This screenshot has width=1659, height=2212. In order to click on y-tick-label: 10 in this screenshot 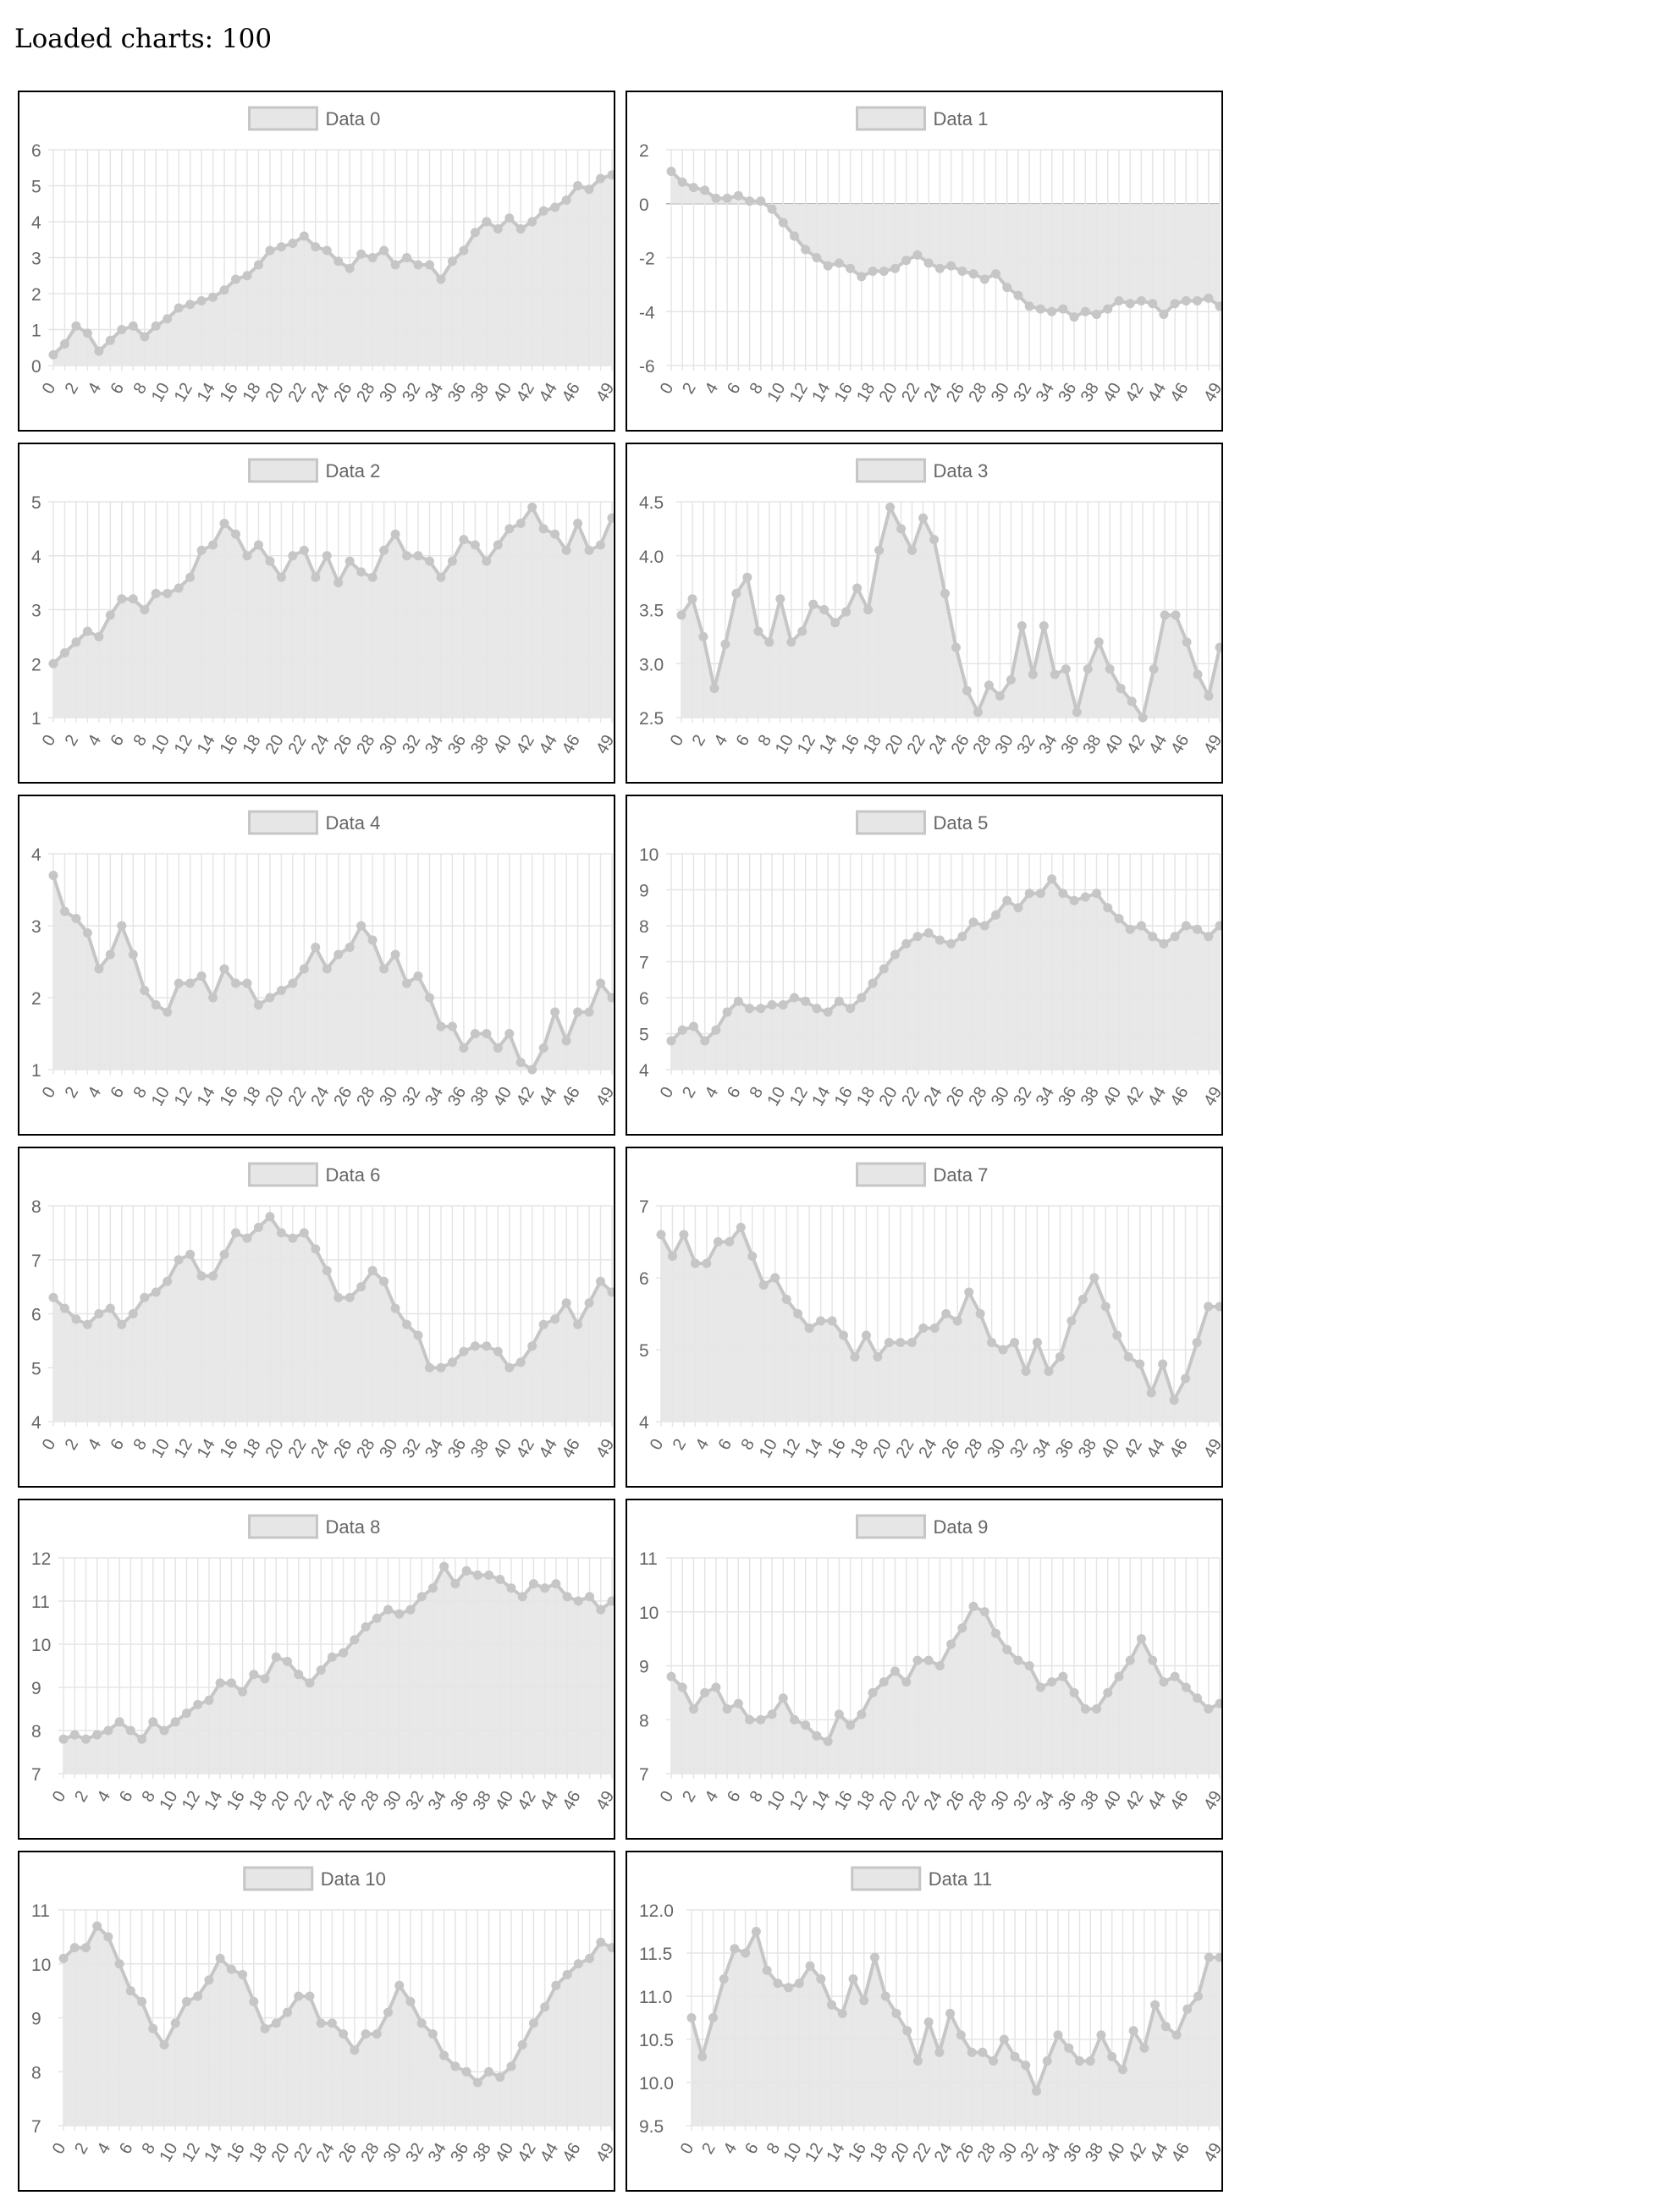, I will do `click(649, 855)`.